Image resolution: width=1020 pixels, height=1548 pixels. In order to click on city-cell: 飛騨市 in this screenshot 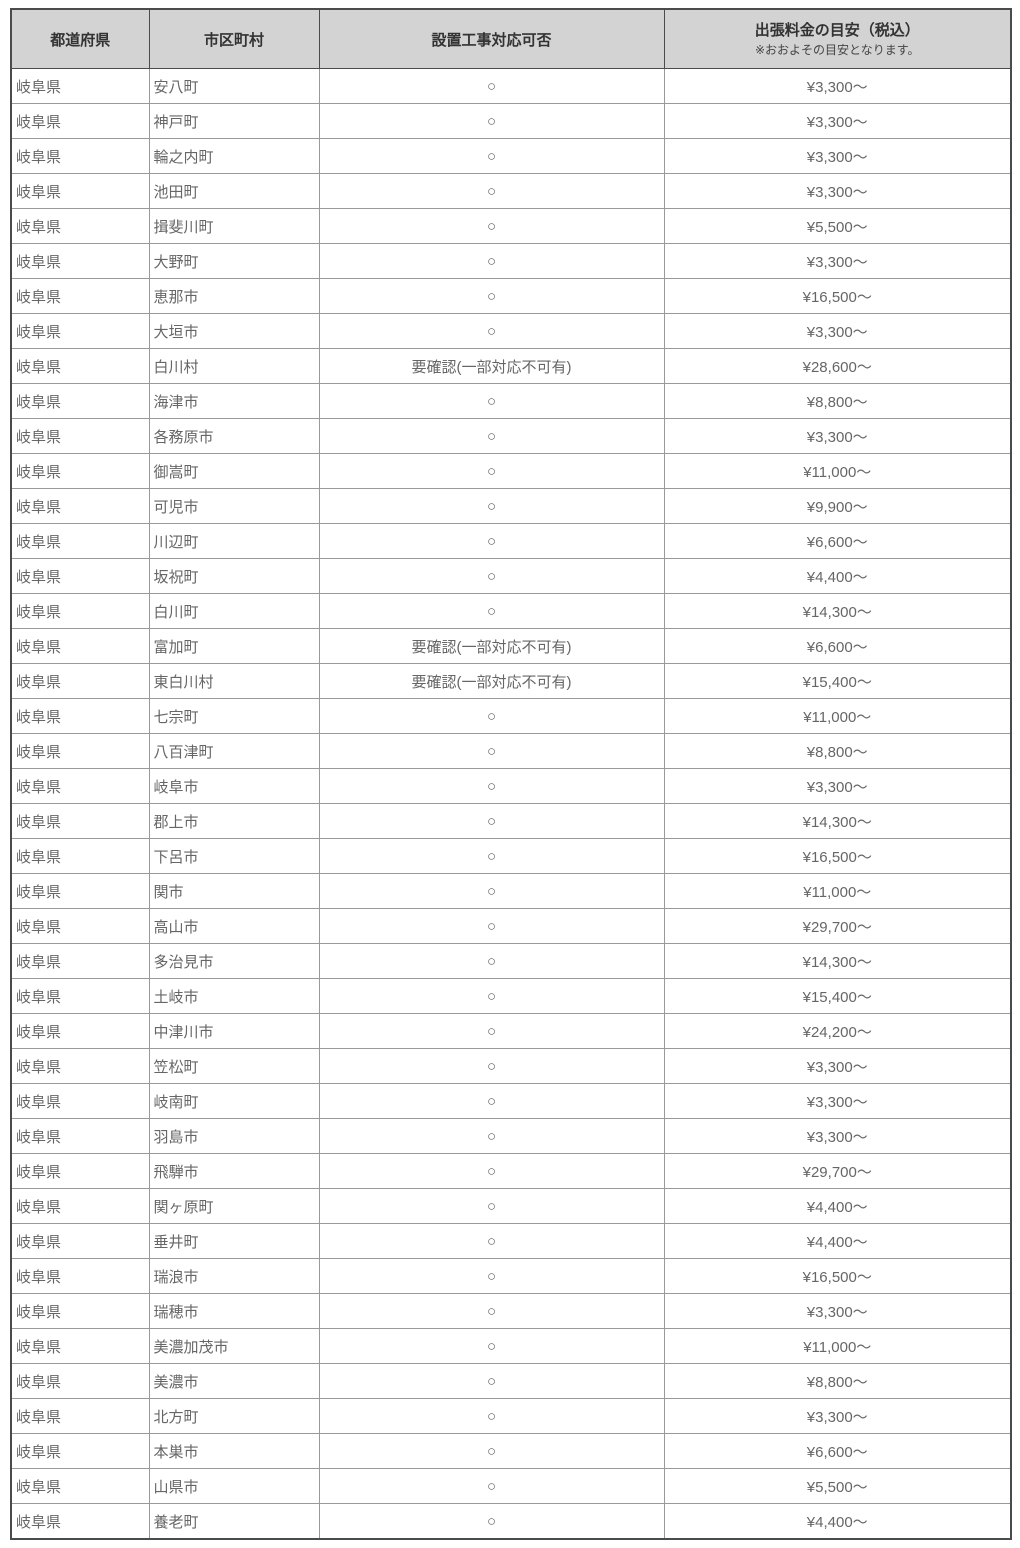, I will do `click(234, 1171)`.